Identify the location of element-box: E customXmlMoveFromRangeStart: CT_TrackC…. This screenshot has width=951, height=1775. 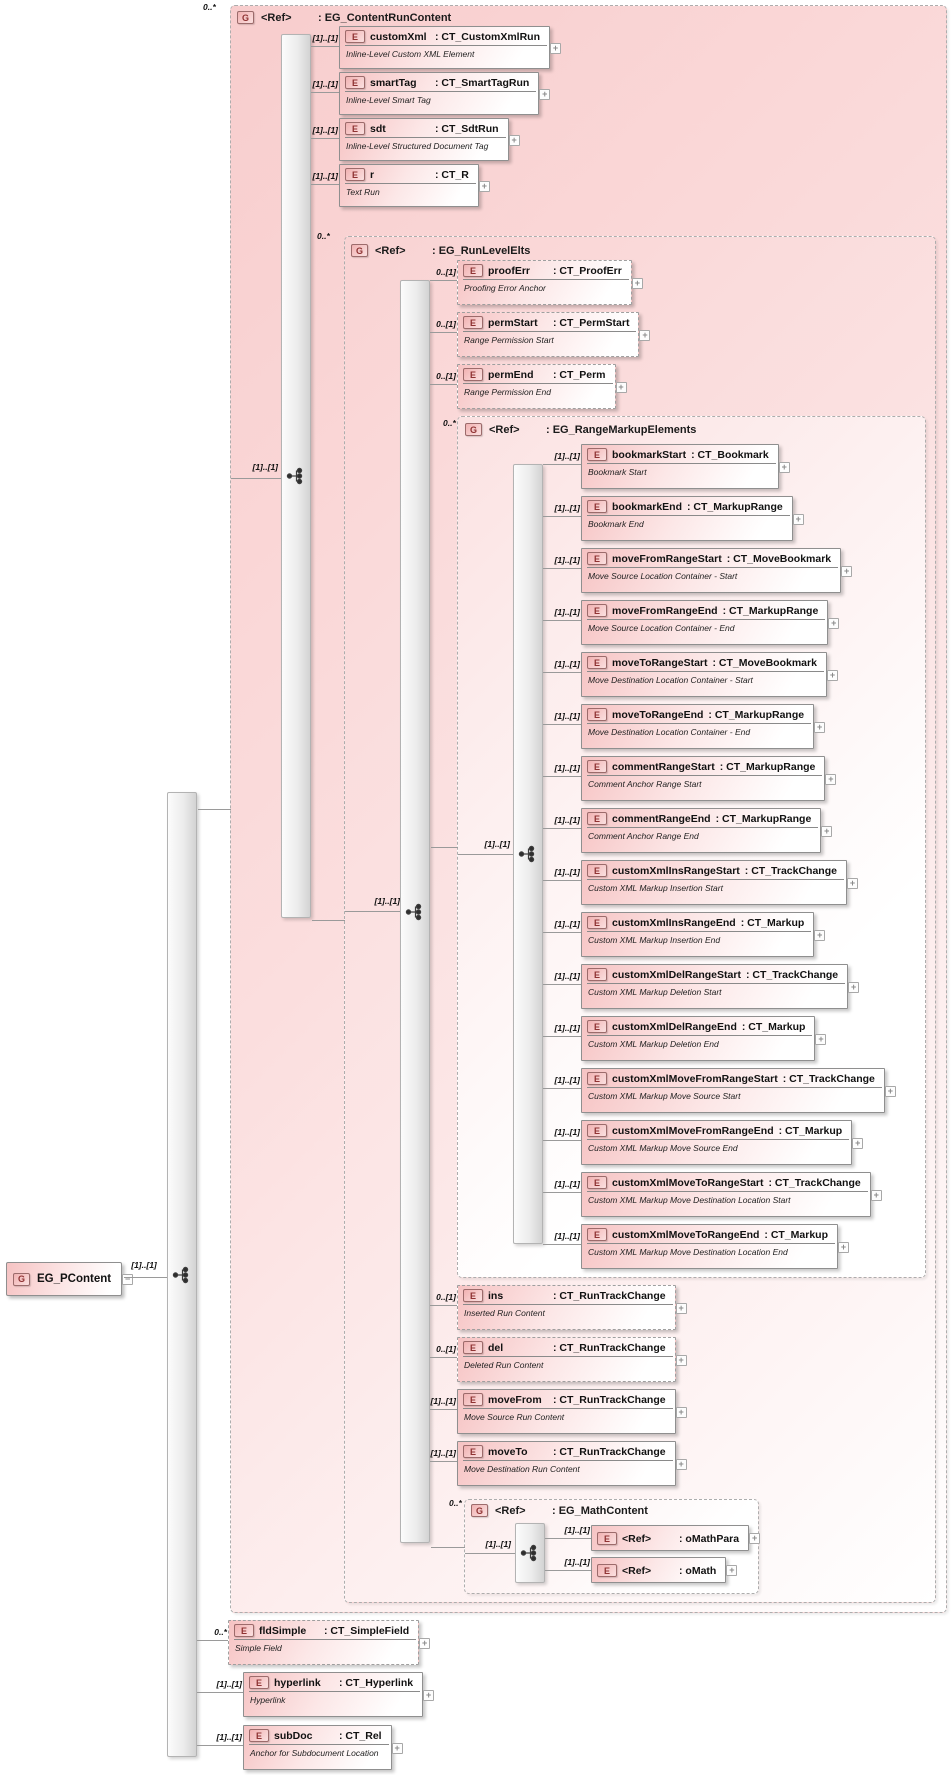
(738, 1090).